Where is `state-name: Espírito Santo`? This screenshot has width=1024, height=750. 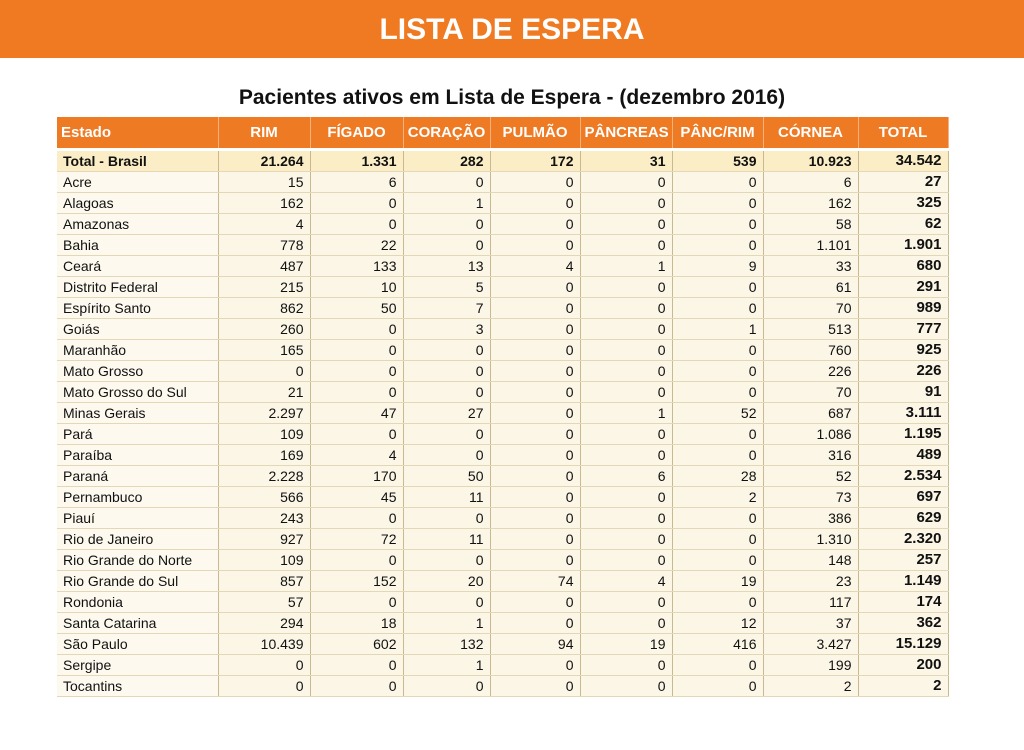
state-name: Espírito Santo is located at coordinates (138, 308).